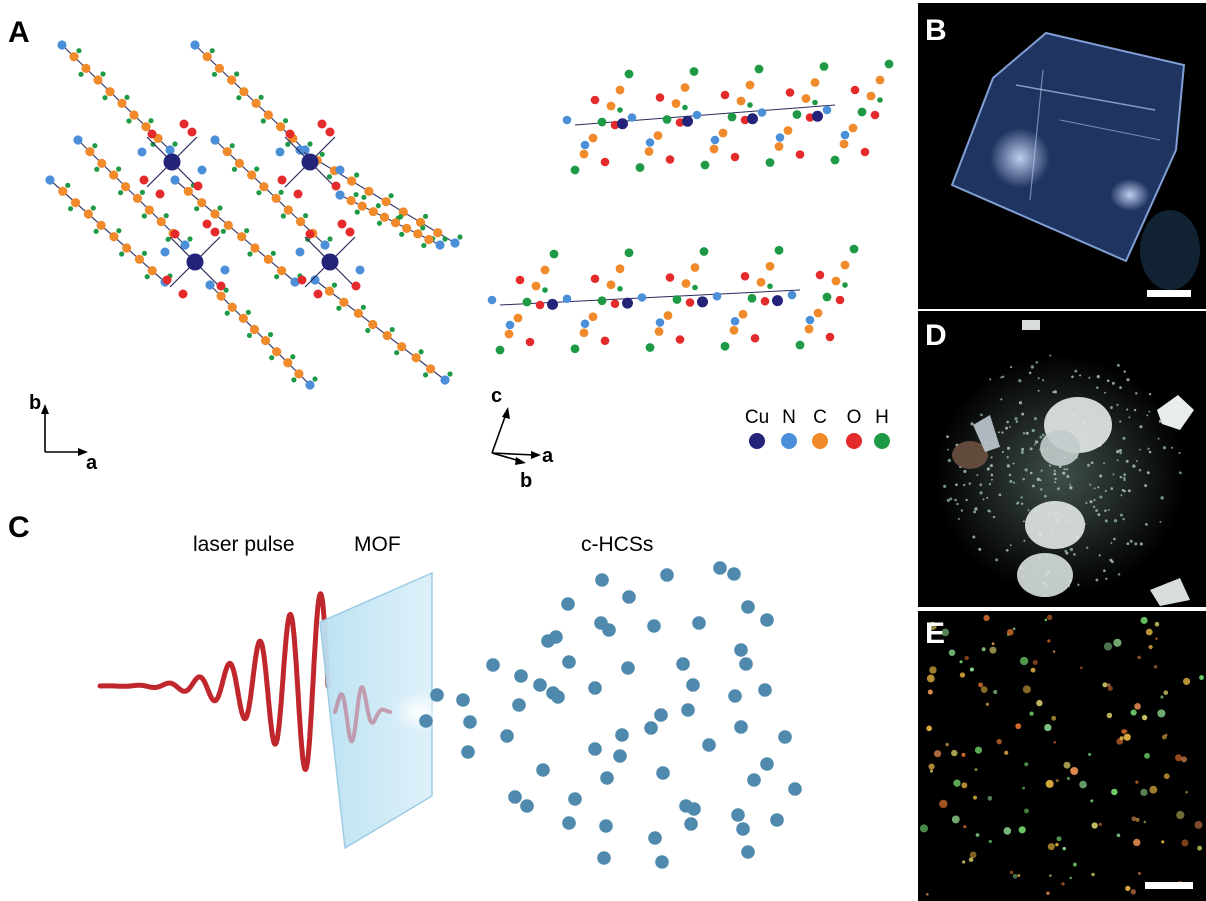 This screenshot has width=1206, height=901. What do you see at coordinates (936, 335) in the screenshot?
I see `panel-label-d: D` at bounding box center [936, 335].